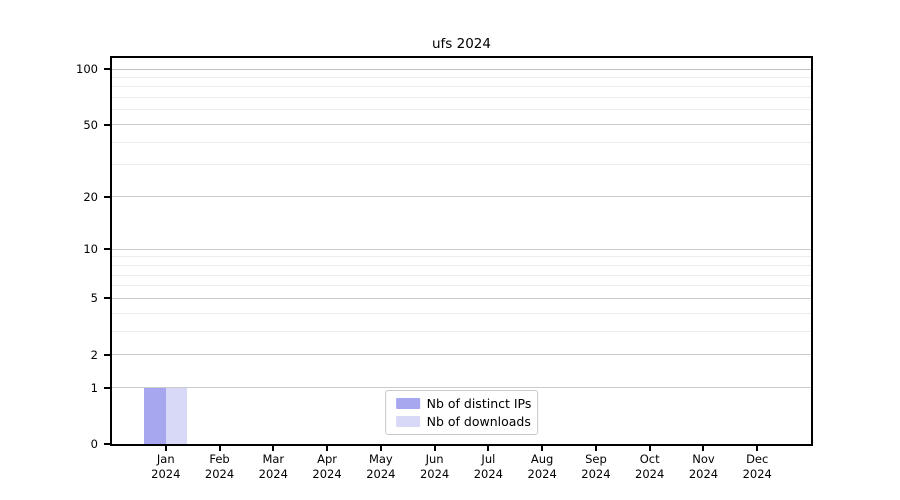 Image resolution: width=900 pixels, height=500 pixels. Describe the element at coordinates (165, 448) in the screenshot. I see `xtick-mark-jan` at that location.